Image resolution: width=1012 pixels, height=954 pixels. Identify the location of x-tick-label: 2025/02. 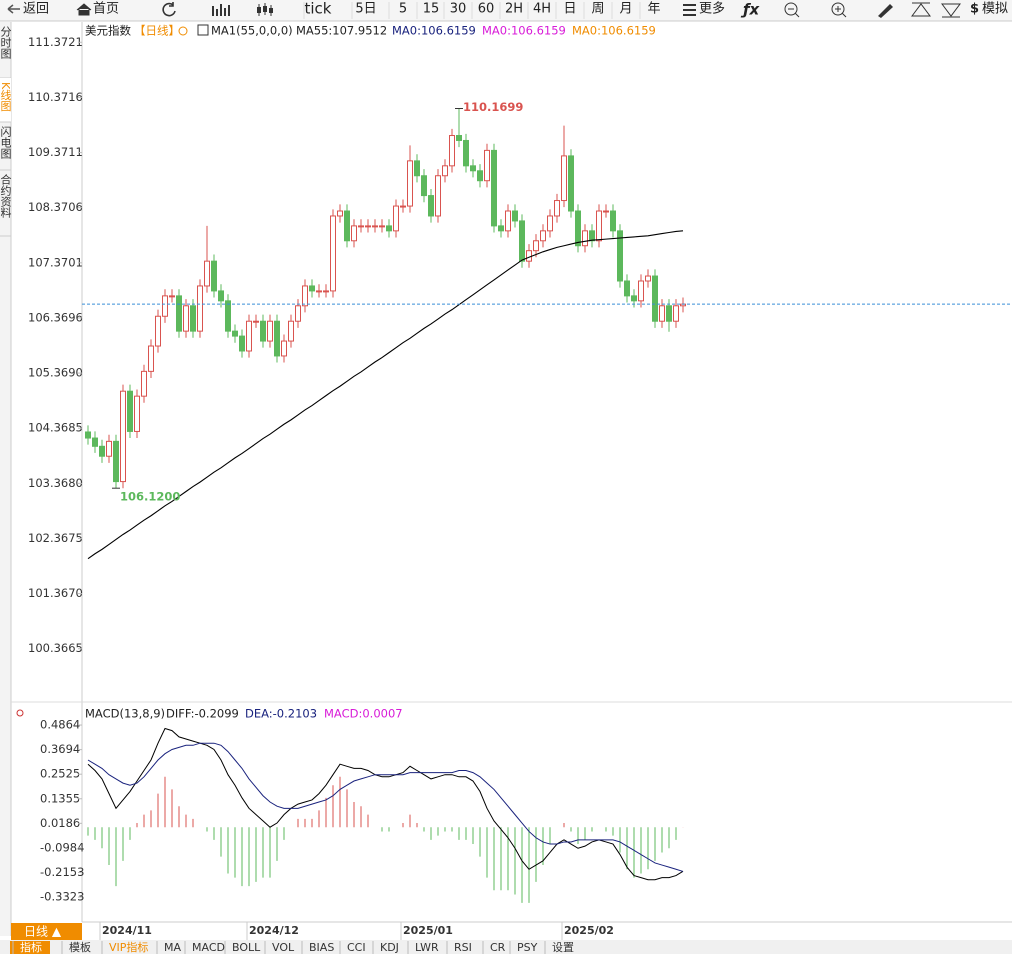
(589, 930).